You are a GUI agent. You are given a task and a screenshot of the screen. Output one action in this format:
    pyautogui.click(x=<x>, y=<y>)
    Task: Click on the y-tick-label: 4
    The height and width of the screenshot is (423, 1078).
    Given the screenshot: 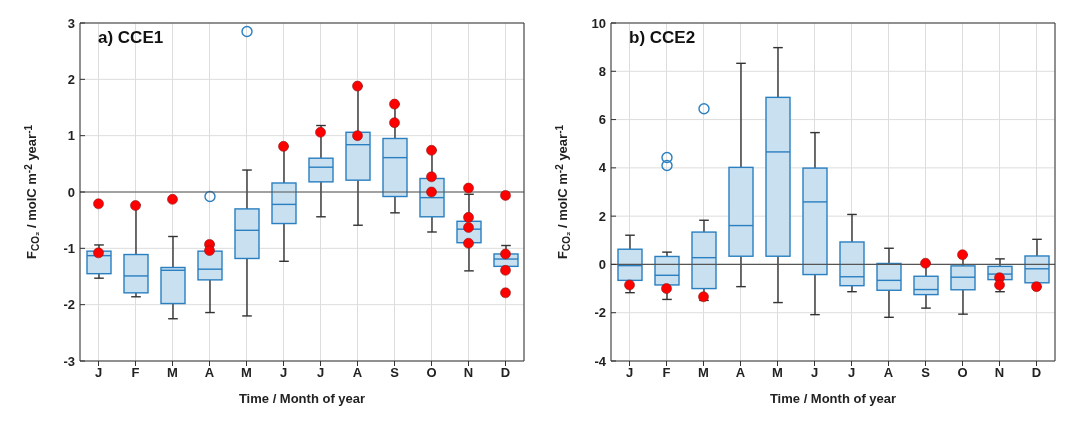 What is the action you would take?
    pyautogui.click(x=602, y=168)
    